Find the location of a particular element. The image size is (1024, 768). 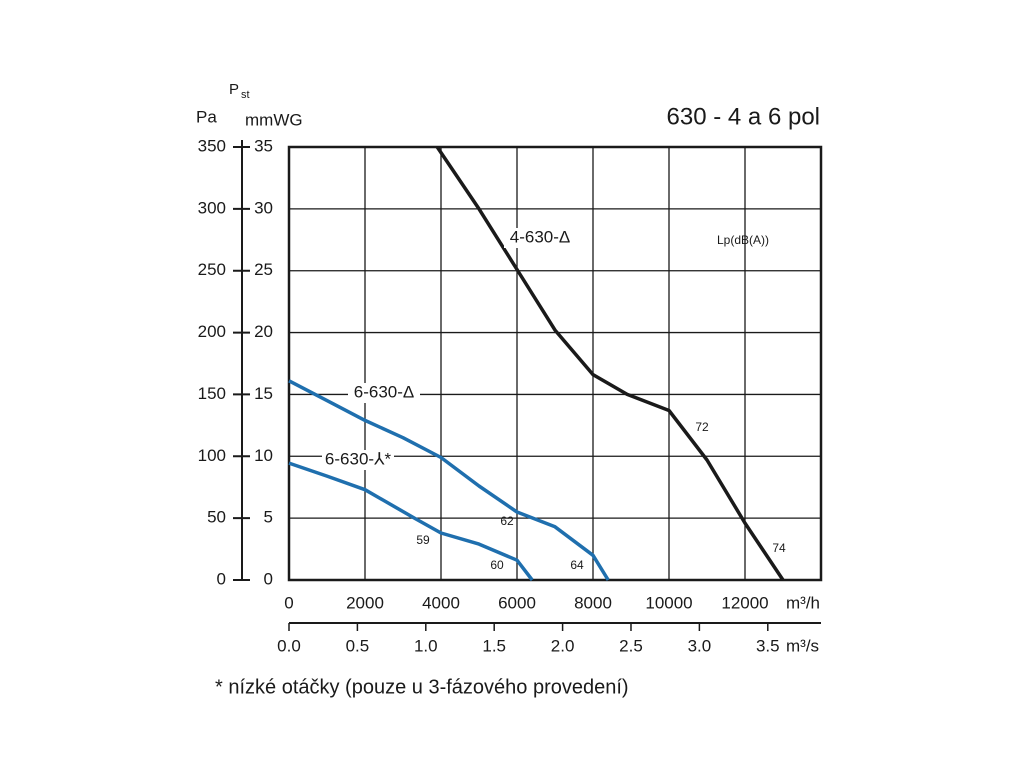

y-label-subscript: st is located at coordinates (245, 95).